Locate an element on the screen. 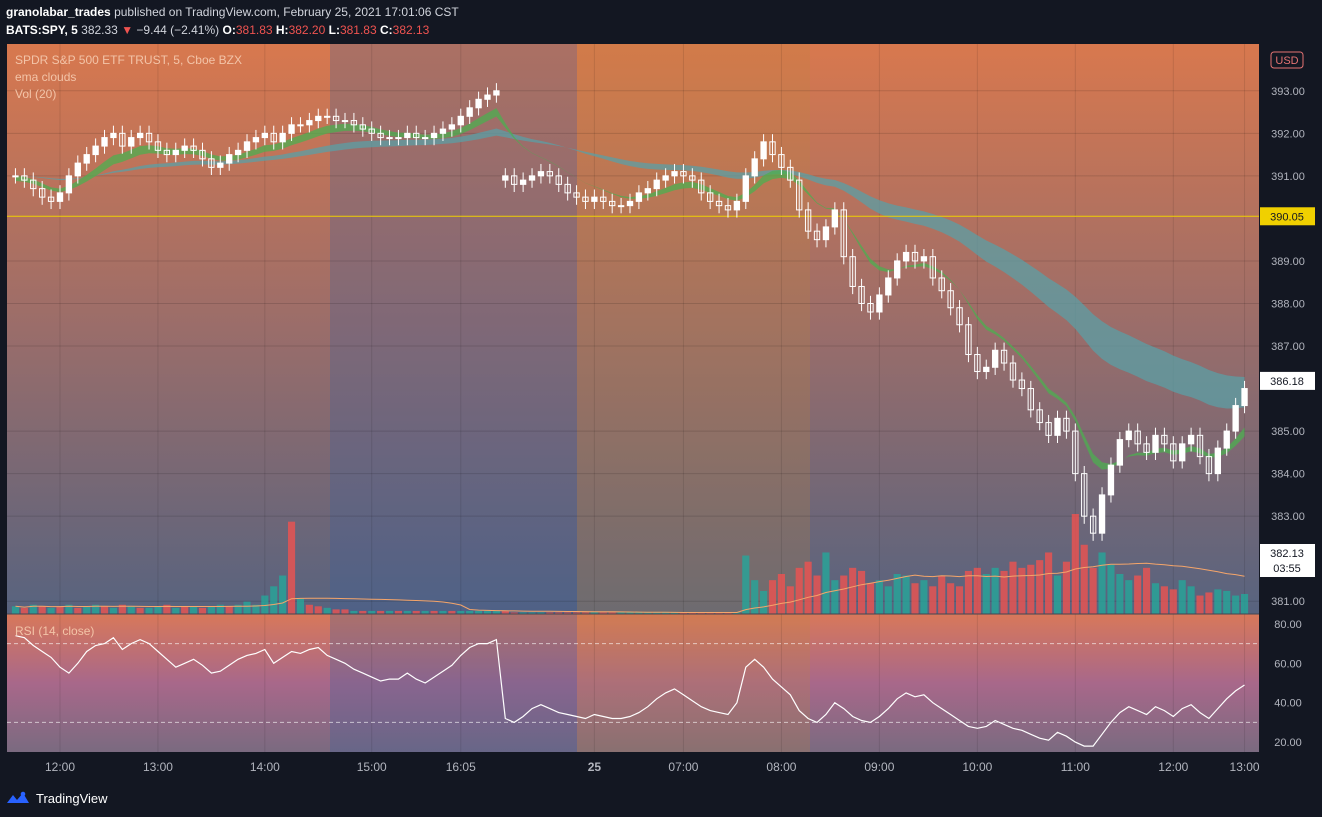 This screenshot has width=1322, height=817. price-tick-label: 389.00 is located at coordinates (1288, 262).